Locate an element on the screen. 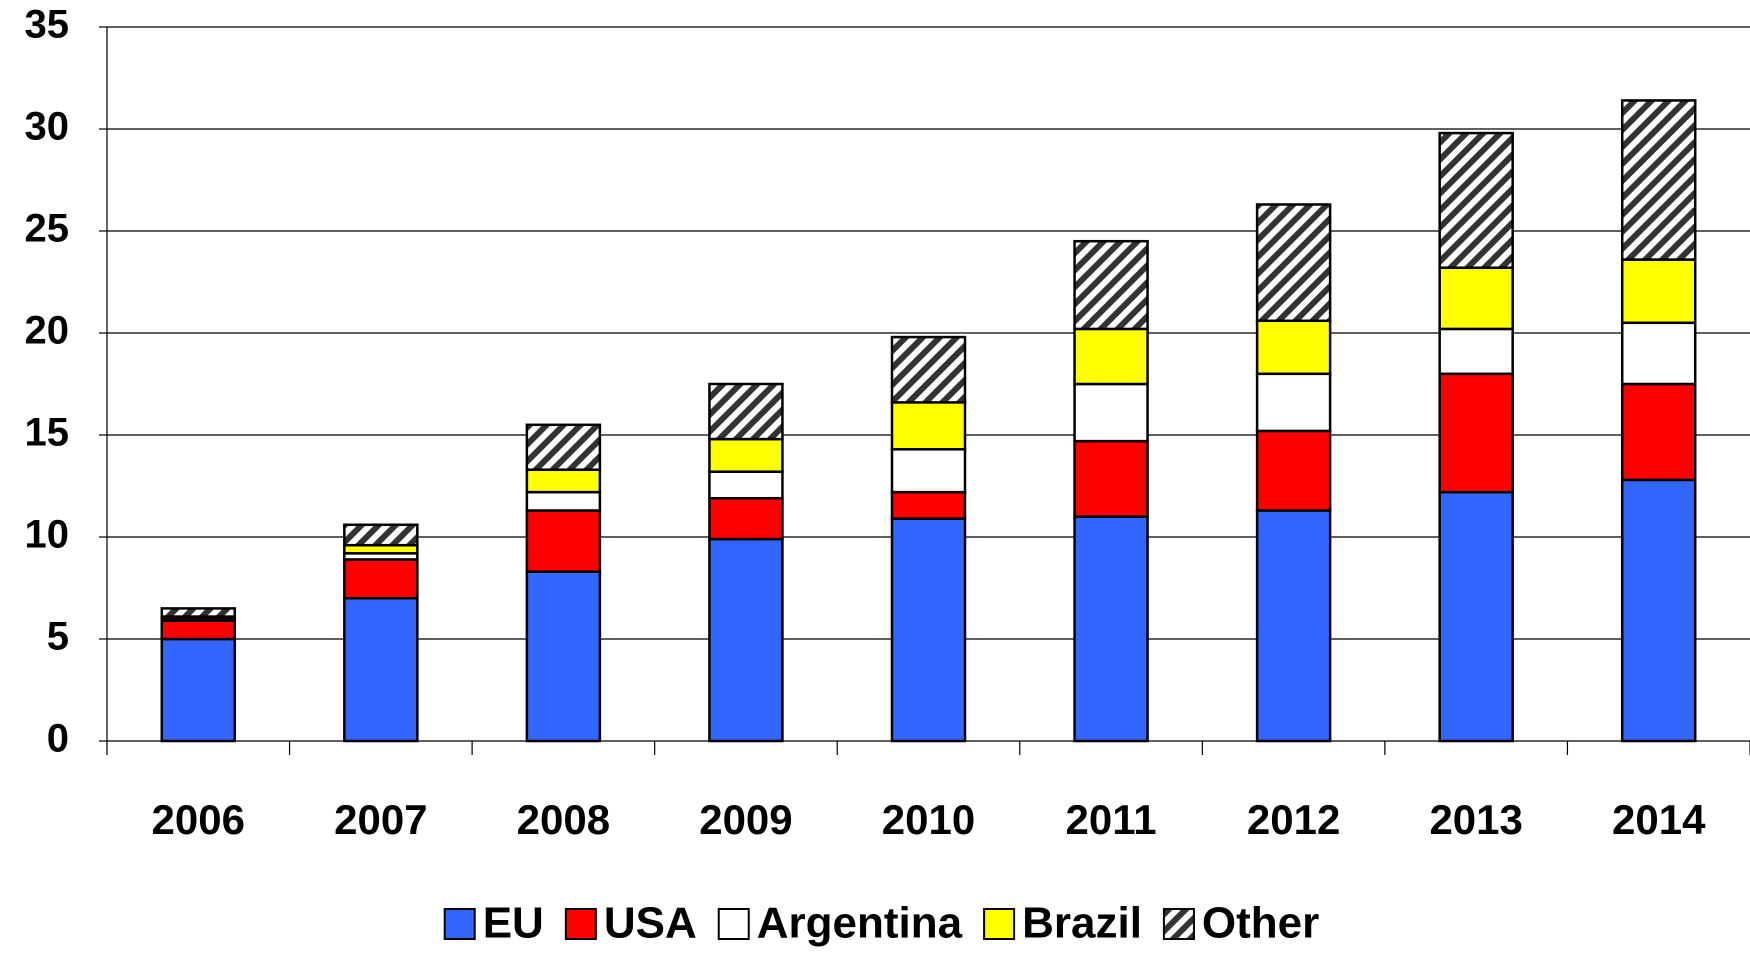 This screenshot has height=953, width=1750. legend-label: Other is located at coordinates (1260, 923).